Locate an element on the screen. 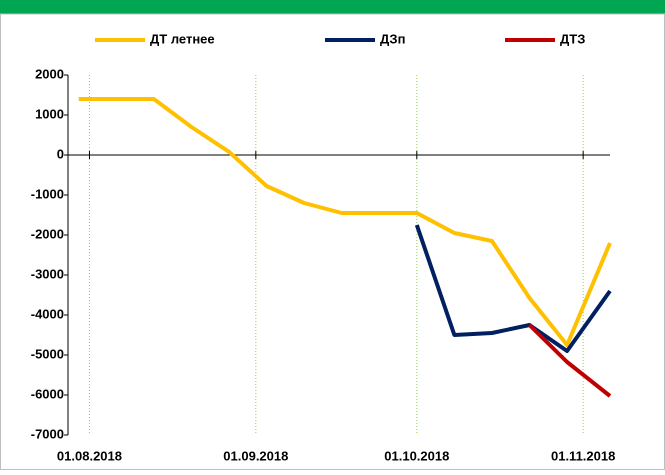 This screenshot has width=665, height=475. y-tick-label: -2000 is located at coordinates (47, 233).